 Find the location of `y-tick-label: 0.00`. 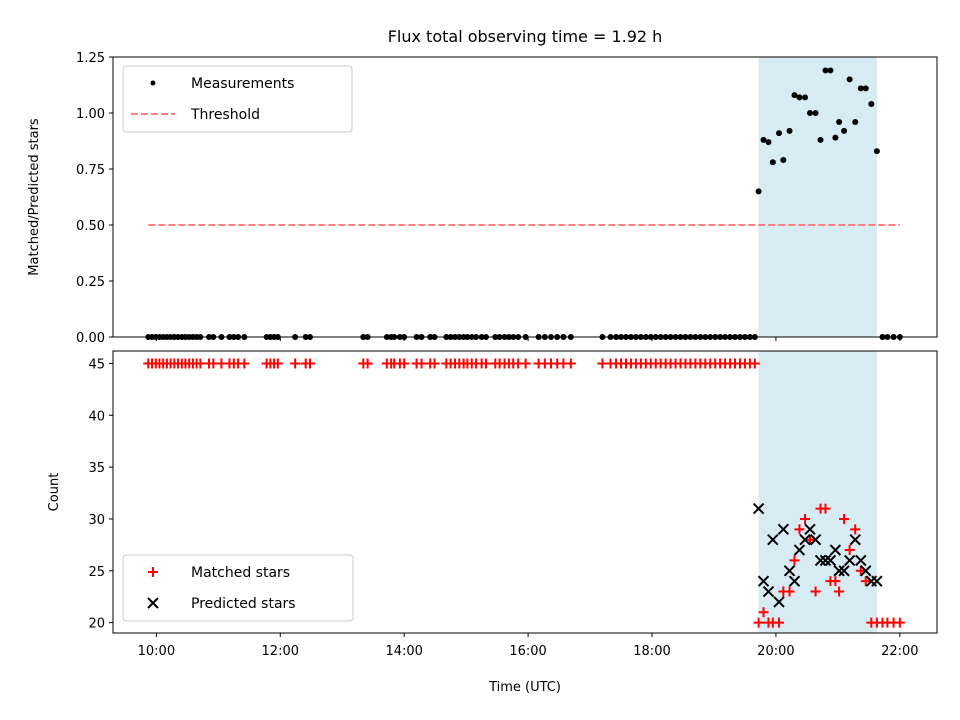

y-tick-label: 0.00 is located at coordinates (90, 338).